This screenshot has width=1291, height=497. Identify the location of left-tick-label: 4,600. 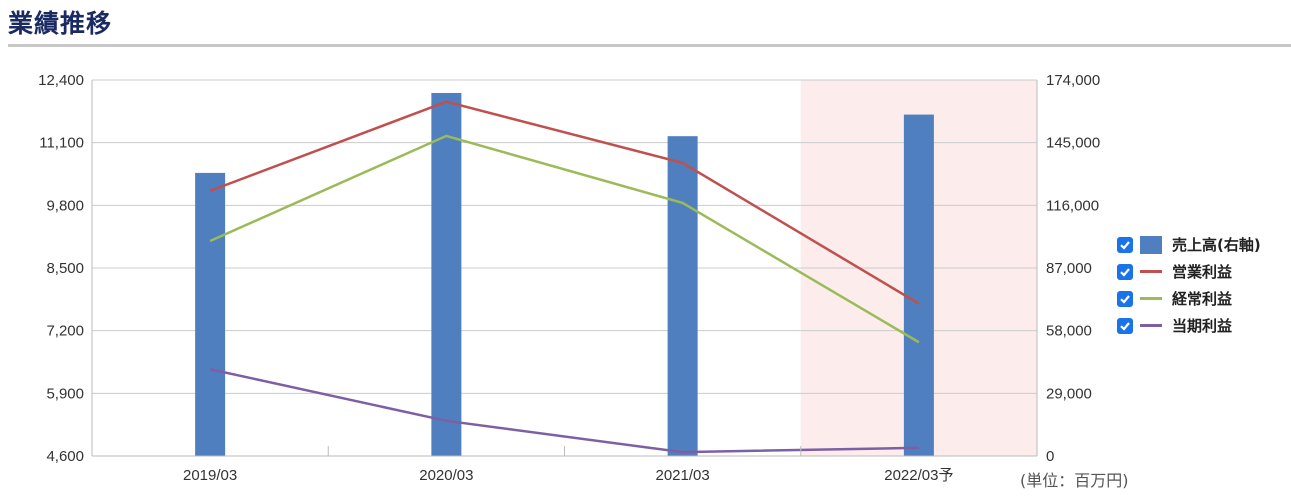
(65, 456).